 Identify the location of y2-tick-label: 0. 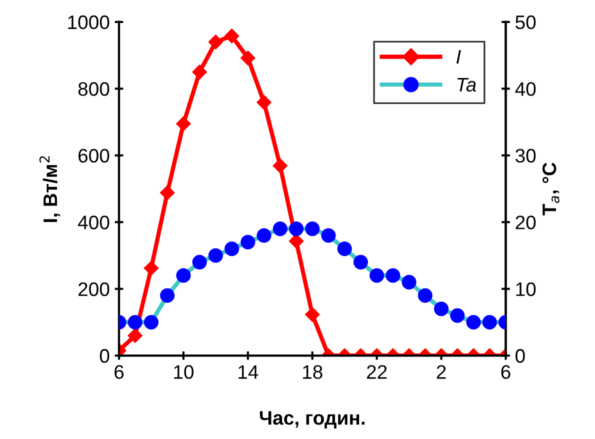
(520, 356).